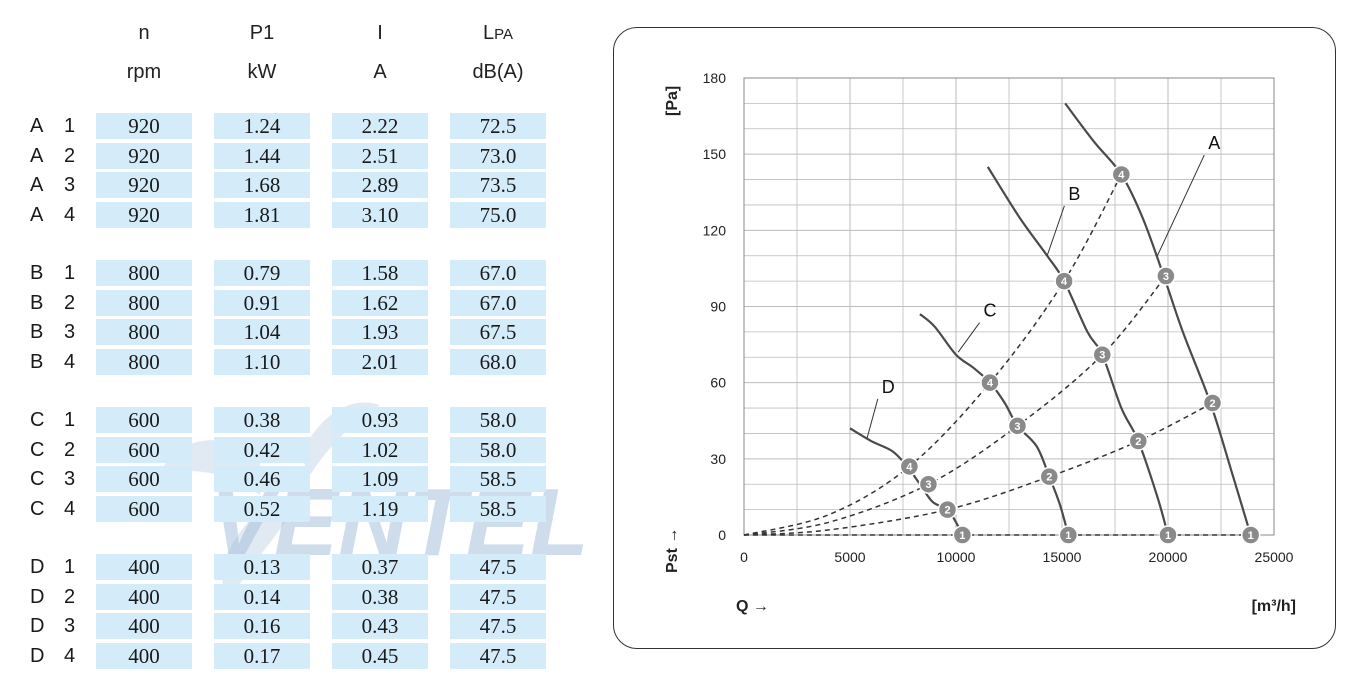 This screenshot has height=696, width=1370. Describe the element at coordinates (295, 479) in the screenshot. I see `table-row: C 3 600 0.46 1.09 58.5` at that location.